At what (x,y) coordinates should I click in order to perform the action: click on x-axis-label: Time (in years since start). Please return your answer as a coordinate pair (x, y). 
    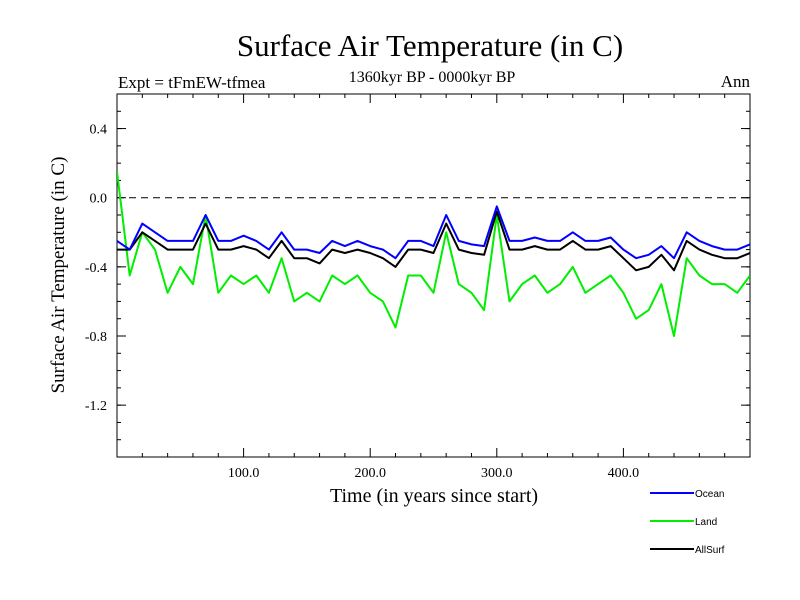
    Looking at the image, I should click on (434, 496).